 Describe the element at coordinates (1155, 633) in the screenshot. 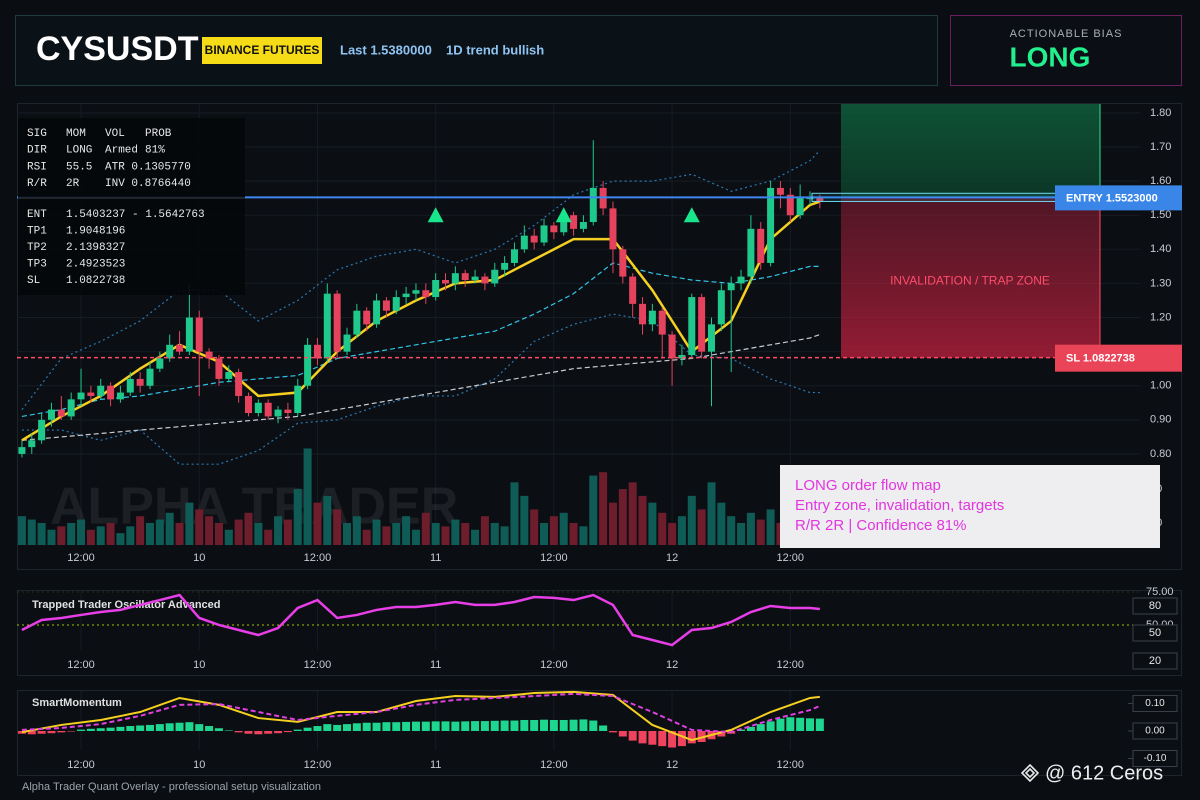

I see `level-box` at that location.